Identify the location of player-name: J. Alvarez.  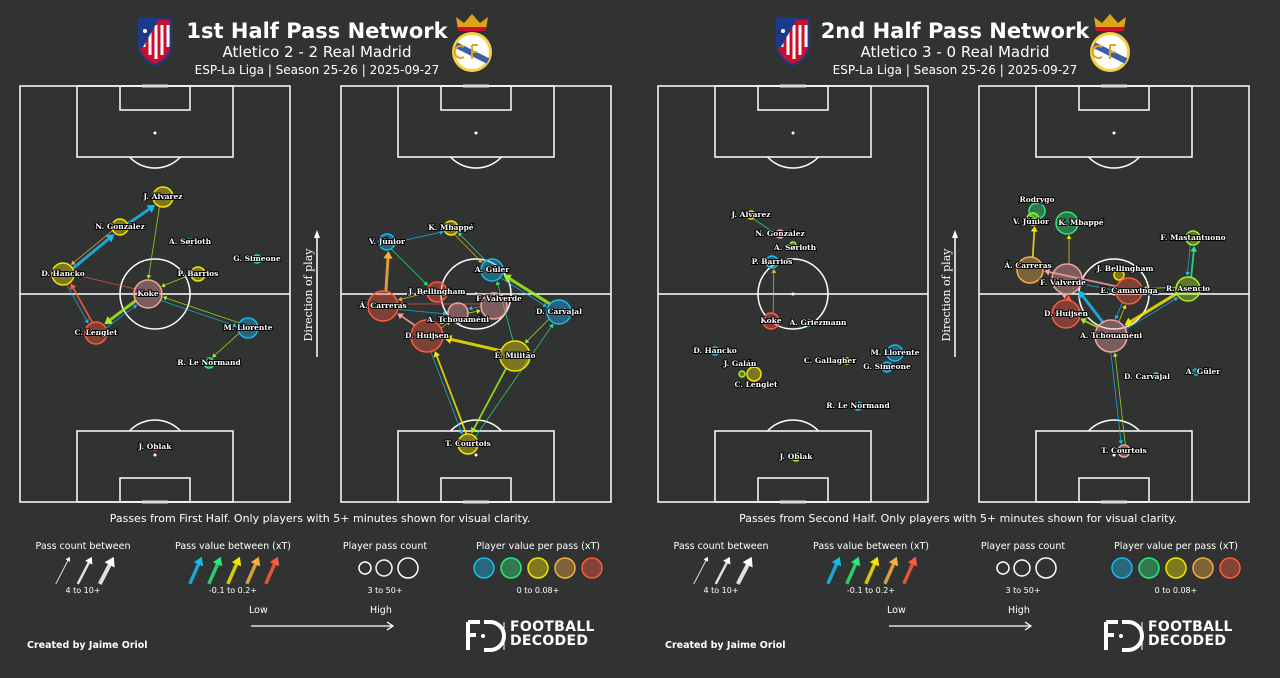
(750, 214).